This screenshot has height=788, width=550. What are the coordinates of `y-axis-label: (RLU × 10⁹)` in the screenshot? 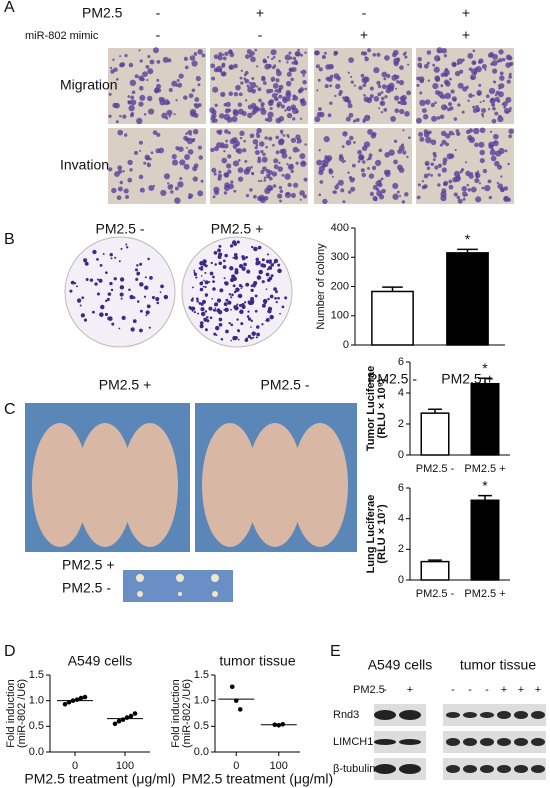 It's located at (382, 408).